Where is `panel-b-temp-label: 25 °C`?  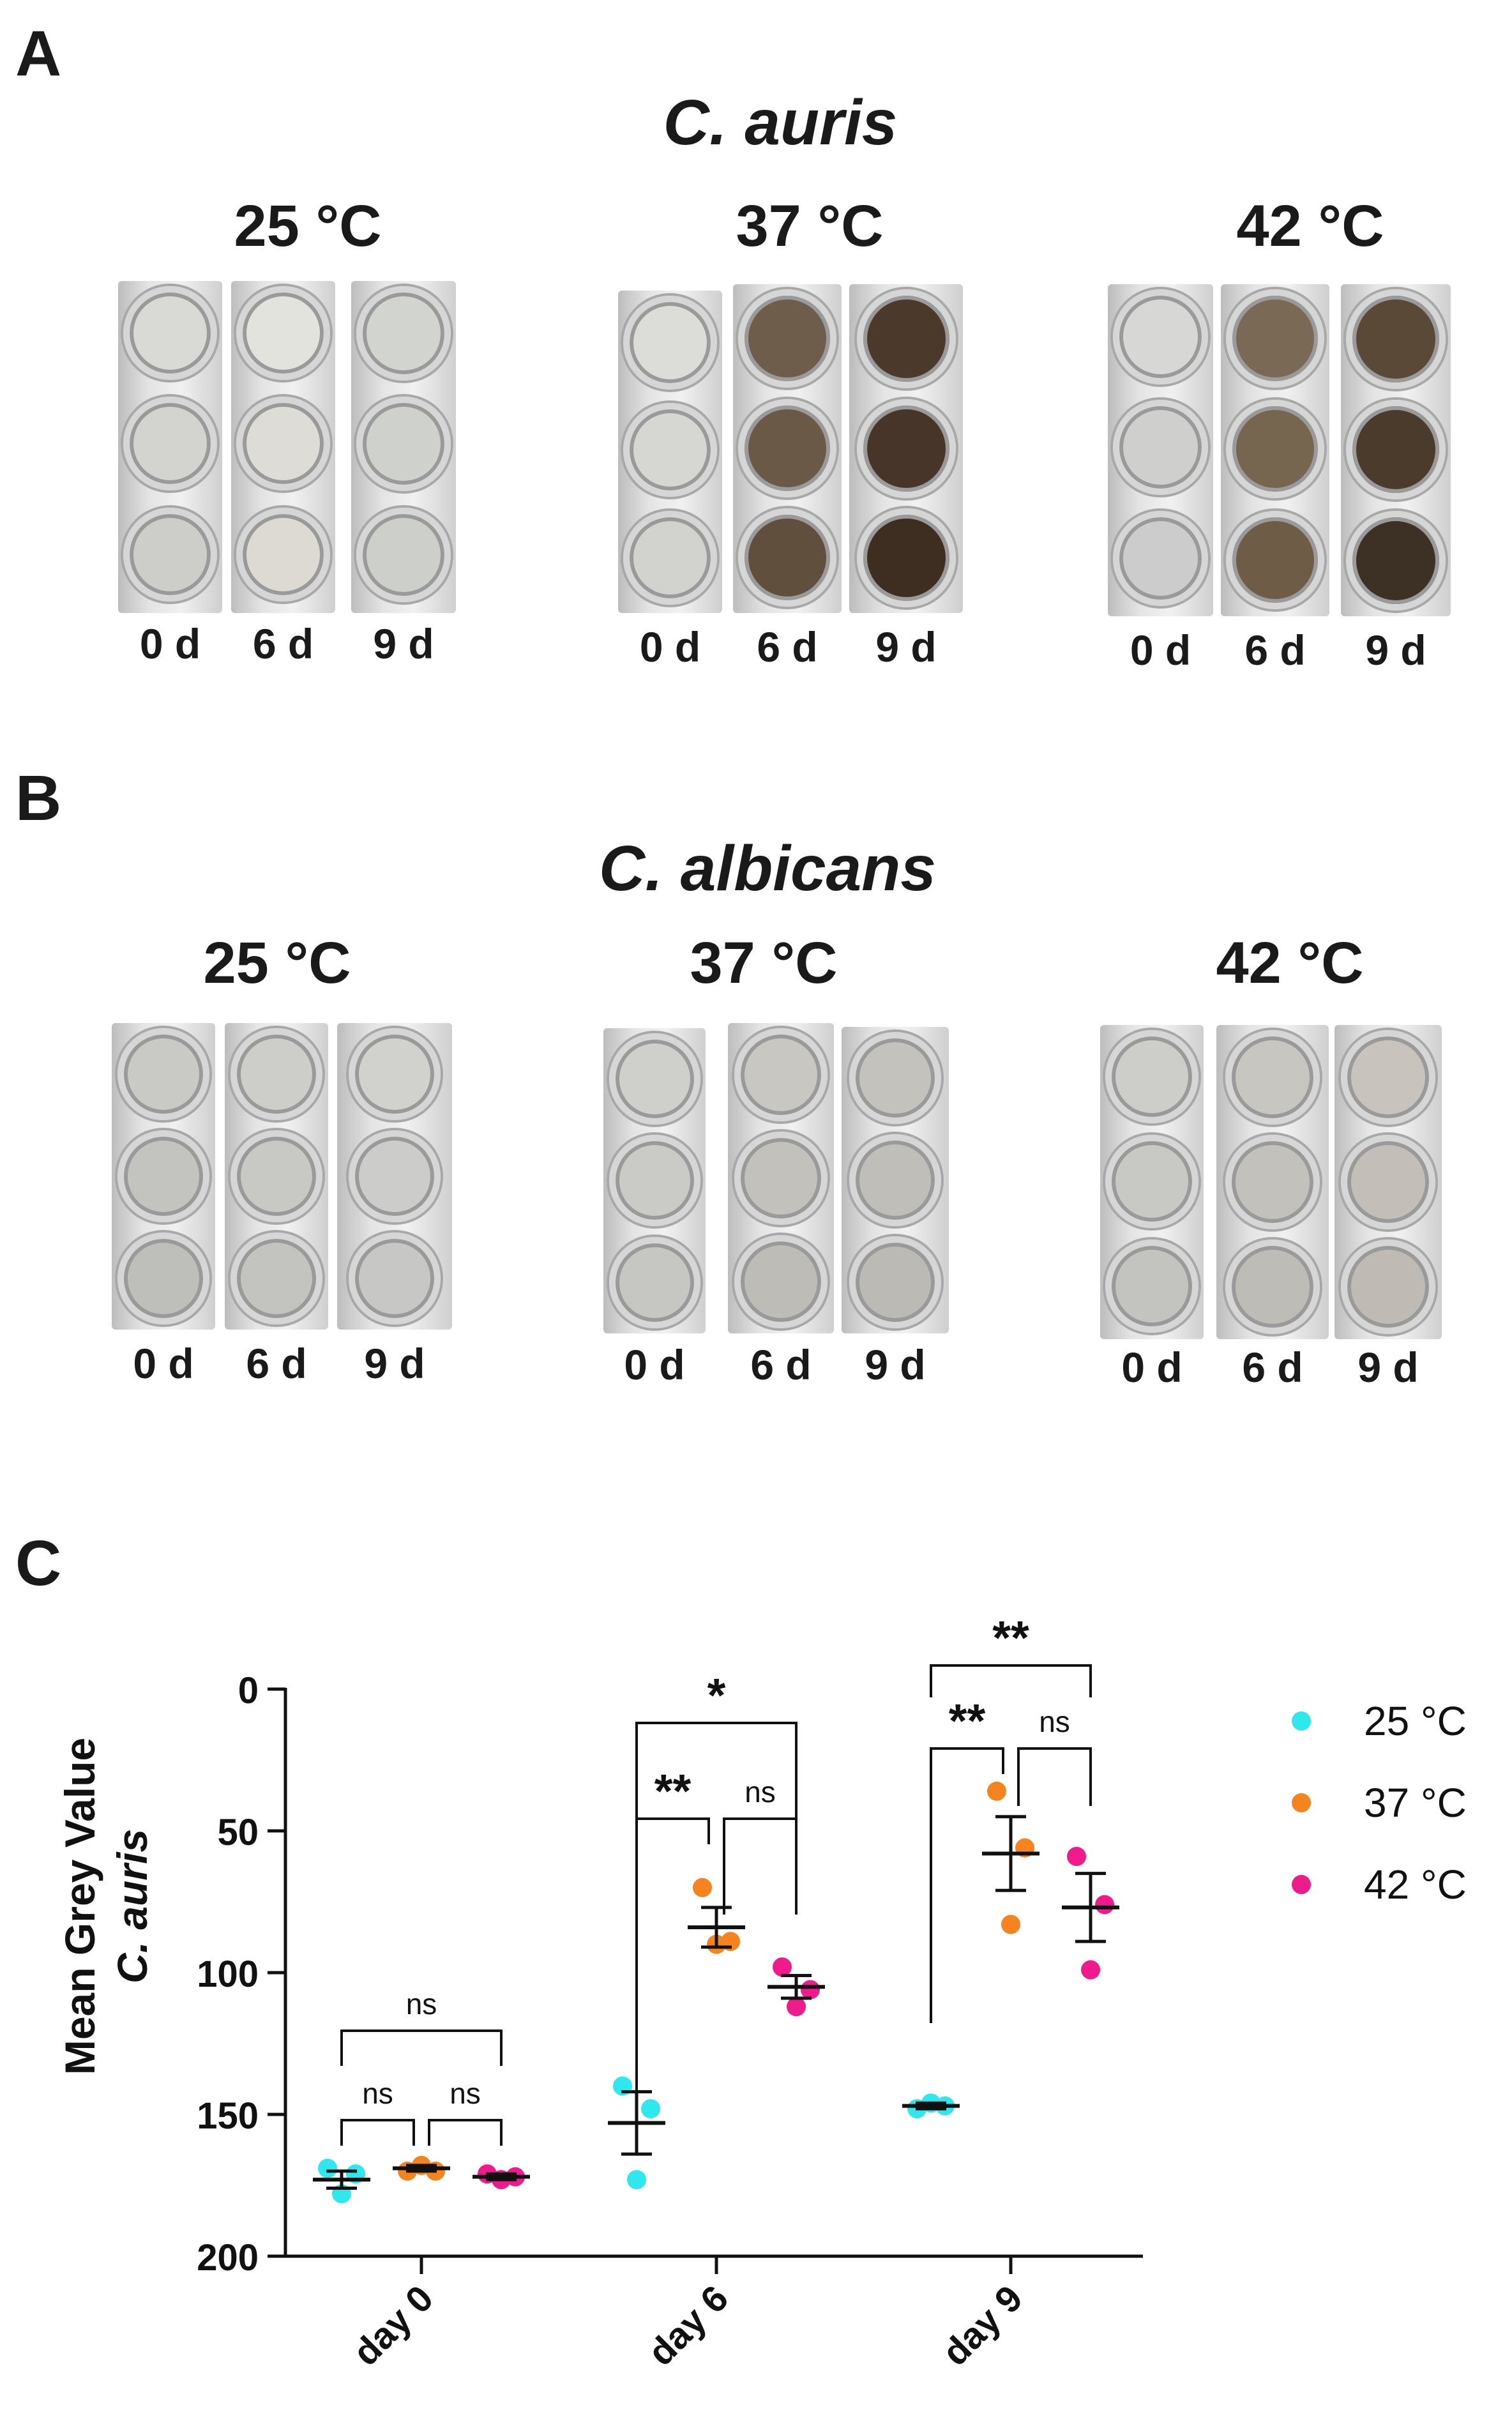 panel-b-temp-label: 25 °C is located at coordinates (277, 963).